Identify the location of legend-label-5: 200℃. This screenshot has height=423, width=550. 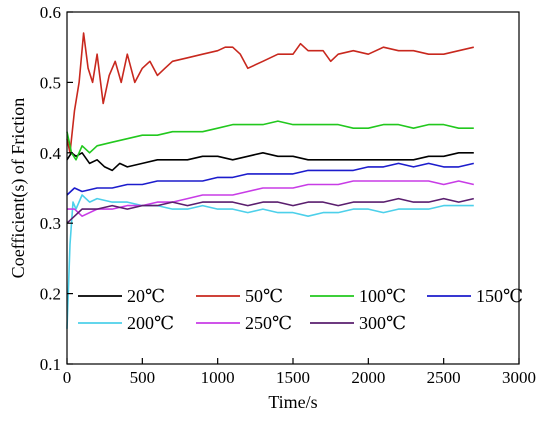
(150, 323).